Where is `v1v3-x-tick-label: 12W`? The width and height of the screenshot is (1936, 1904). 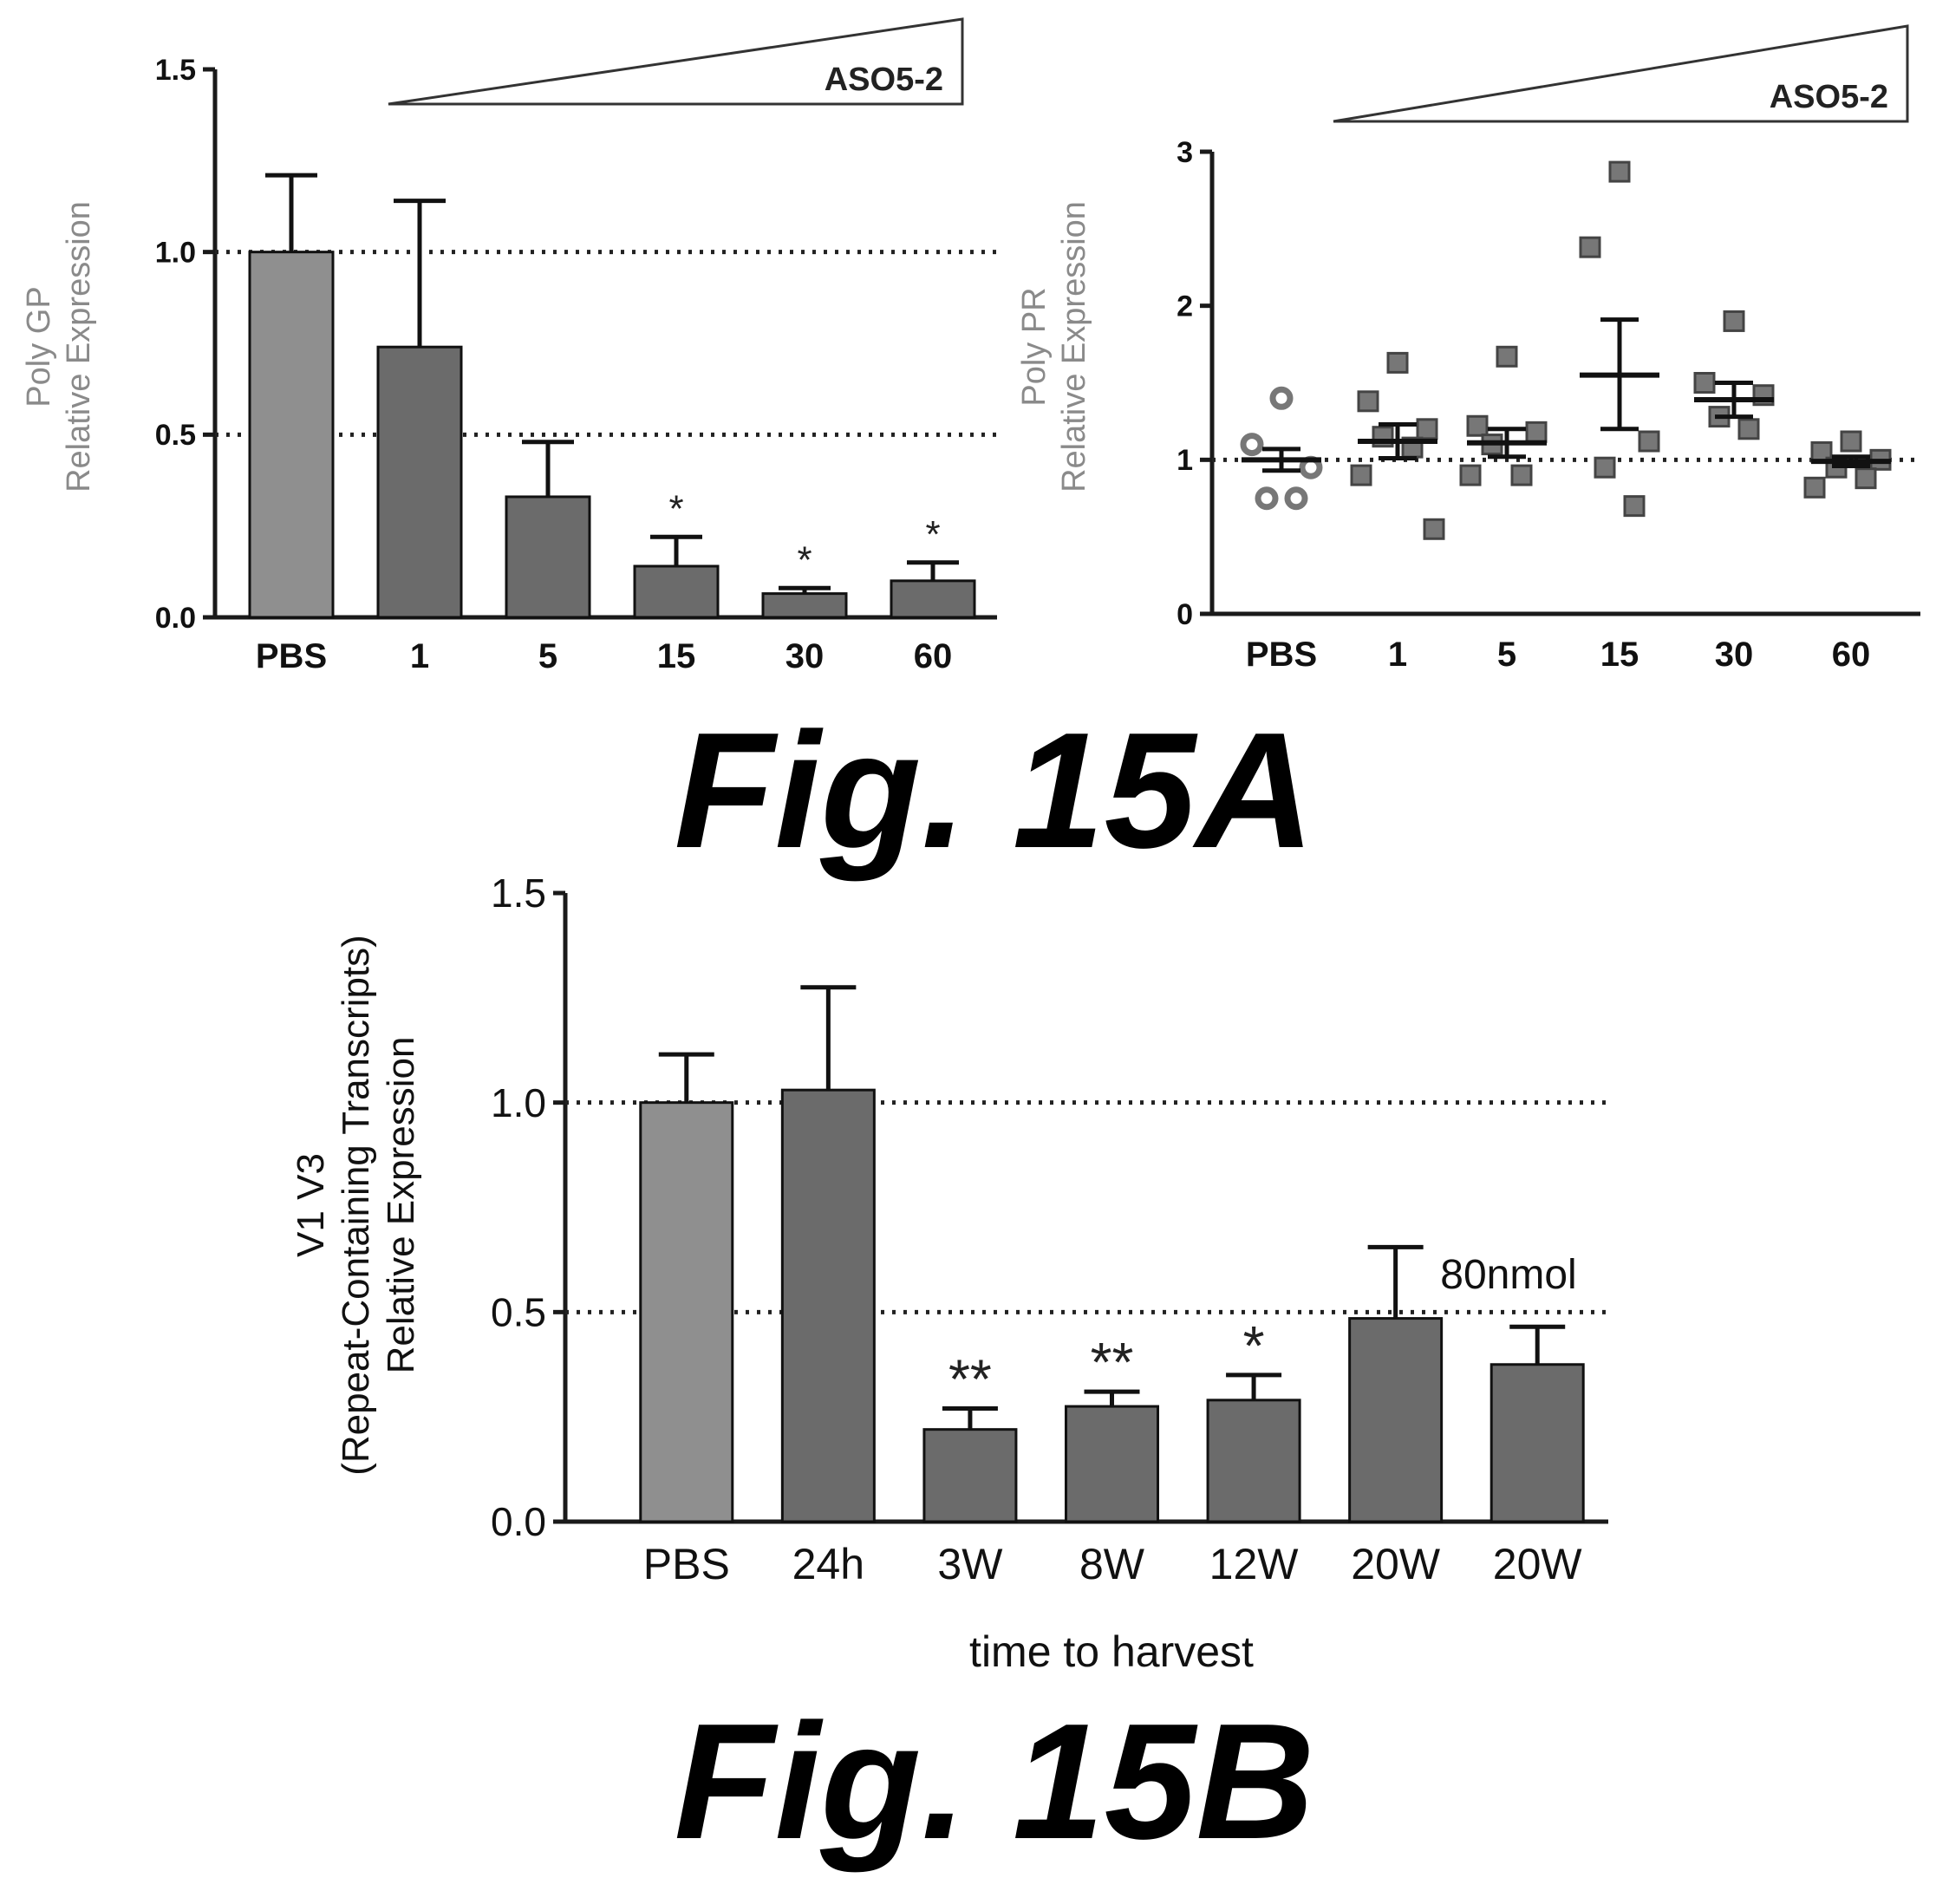
v1v3-x-tick-label: 12W is located at coordinates (1254, 1564).